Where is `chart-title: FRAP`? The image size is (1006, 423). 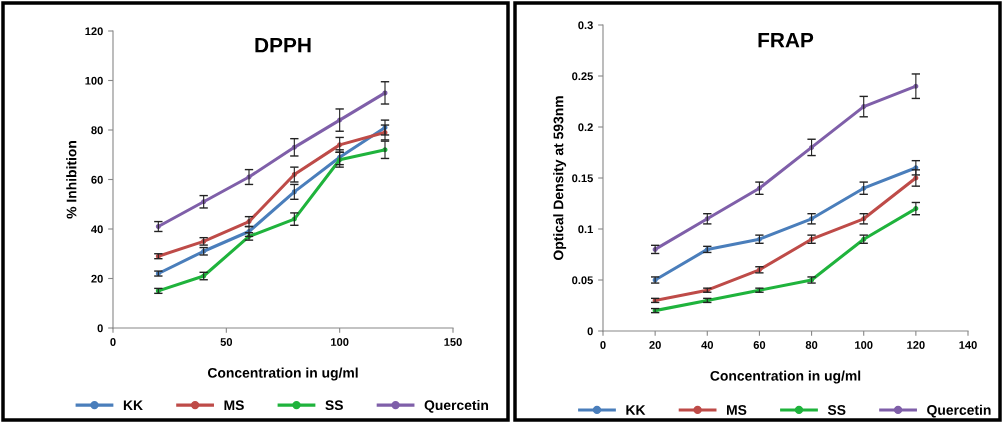
chart-title: FRAP is located at coordinates (786, 40).